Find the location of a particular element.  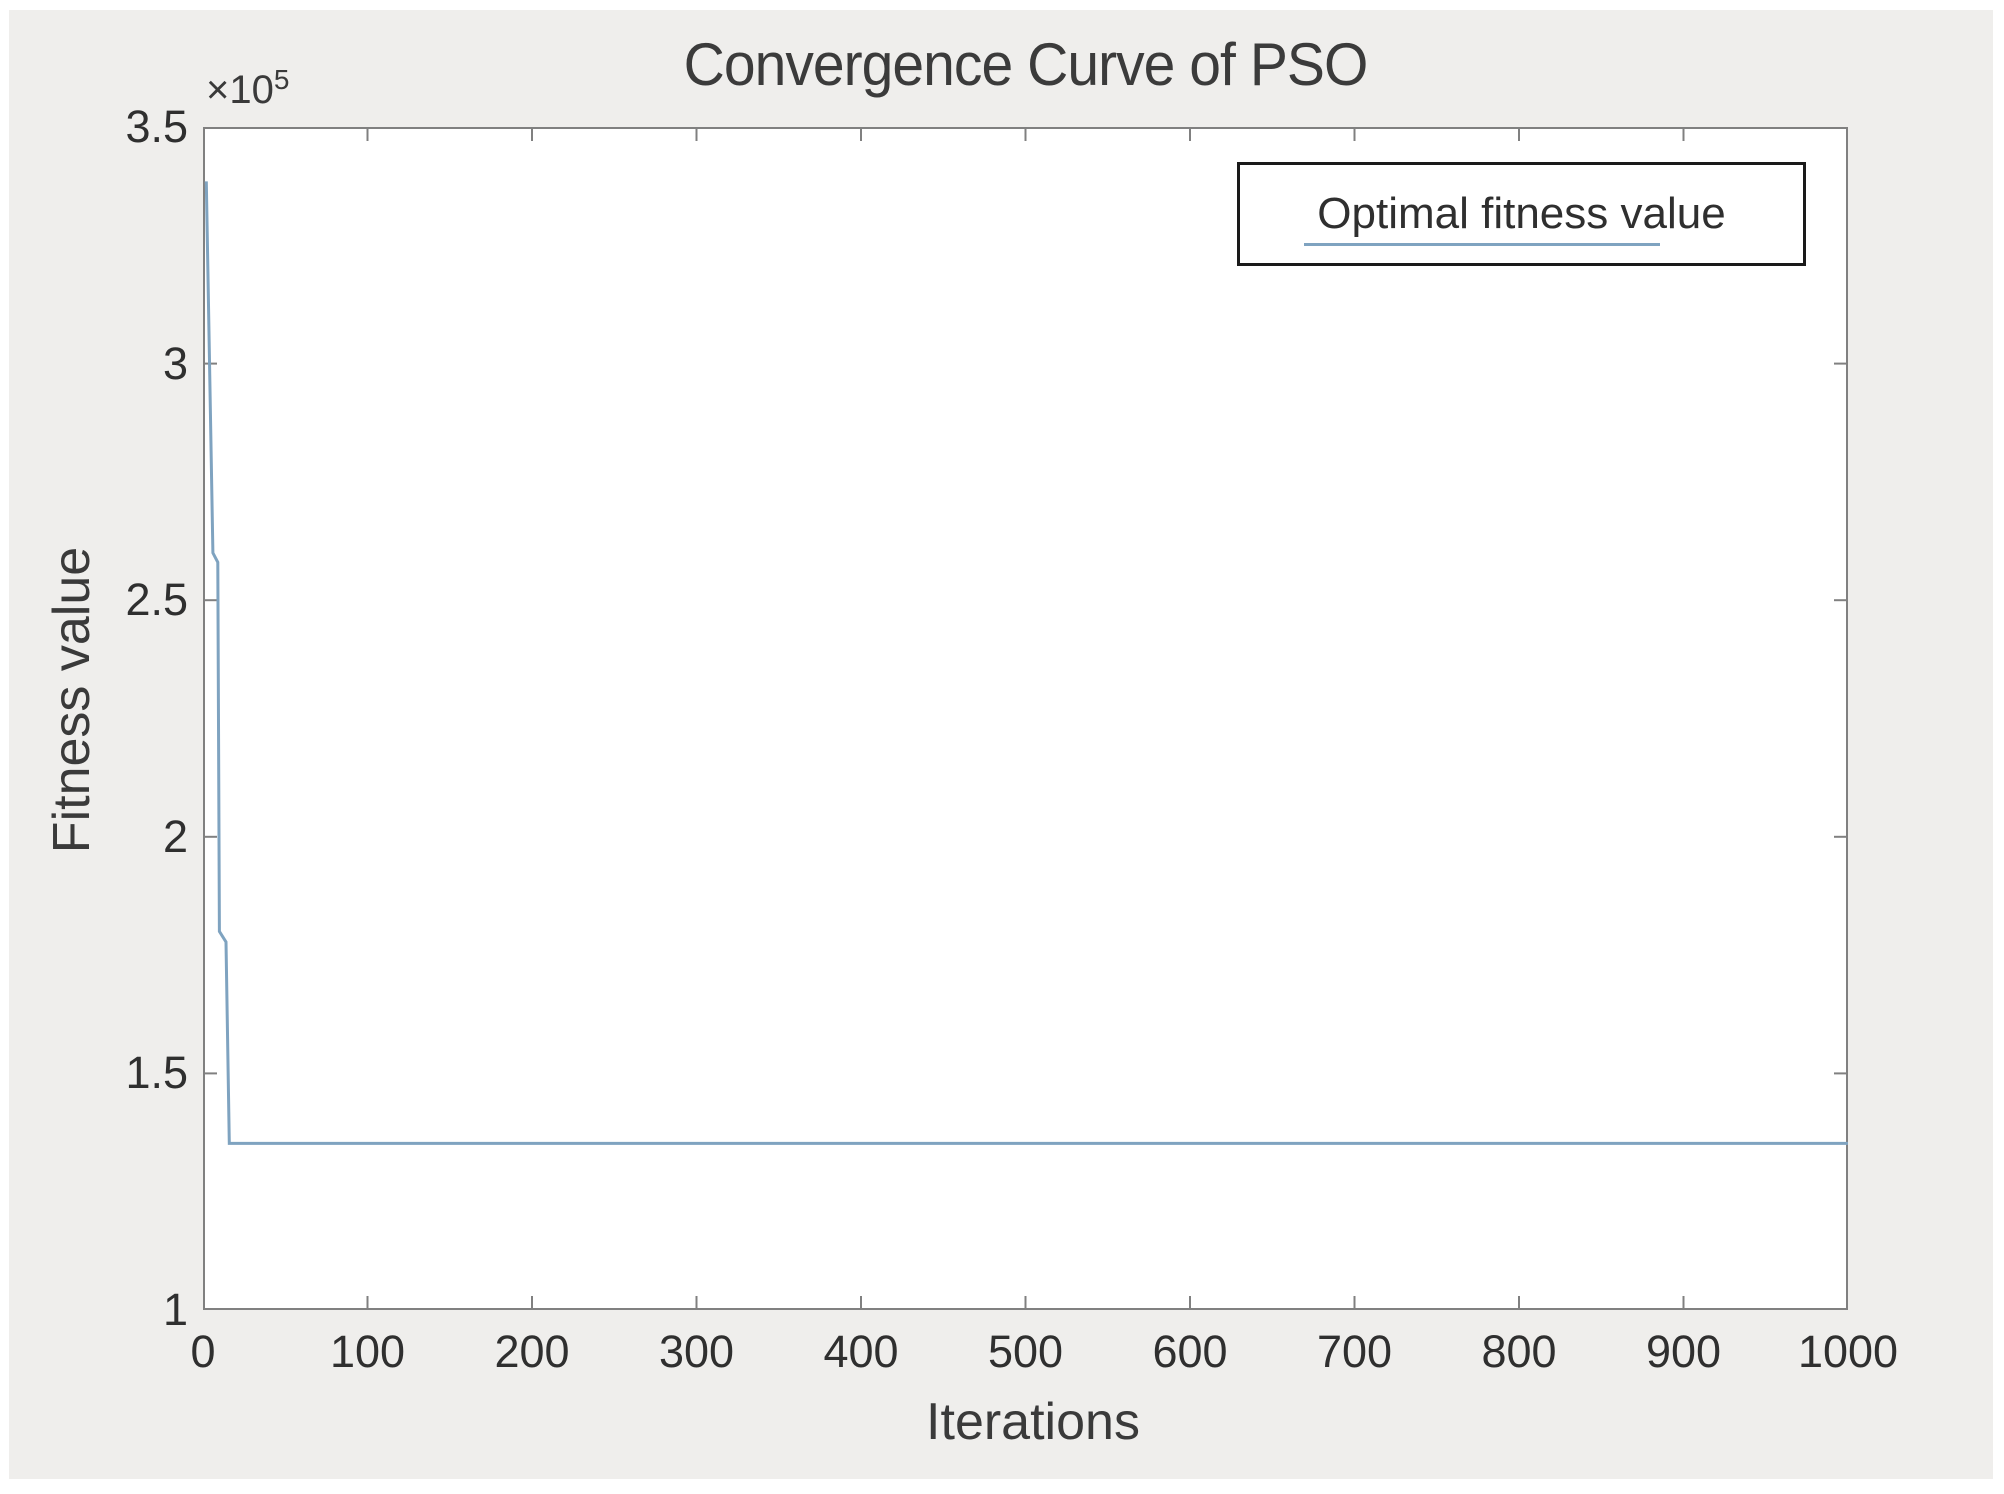

x-tick-label: 500 is located at coordinates (1025, 1351).